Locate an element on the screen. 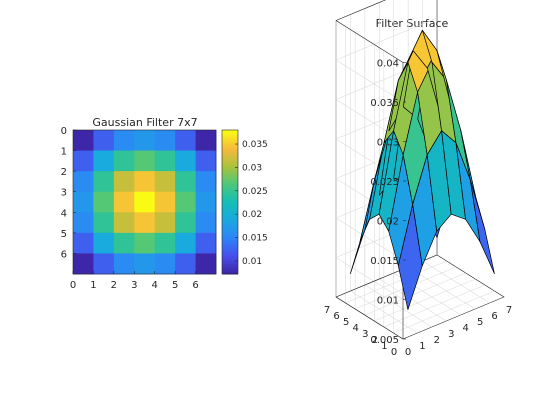 Image resolution: width=560 pixels, height=420 pixels. colorbar-gradient is located at coordinates (230, 202).